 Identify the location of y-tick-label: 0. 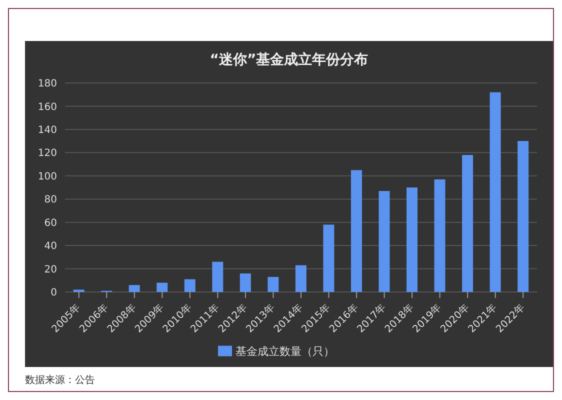
(53, 293).